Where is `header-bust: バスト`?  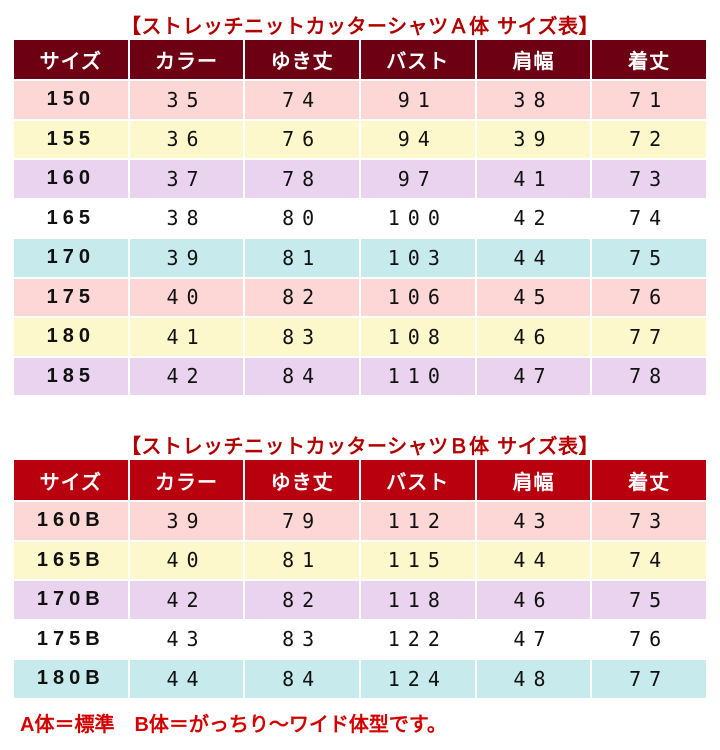 header-bust: バスト is located at coordinates (417, 480).